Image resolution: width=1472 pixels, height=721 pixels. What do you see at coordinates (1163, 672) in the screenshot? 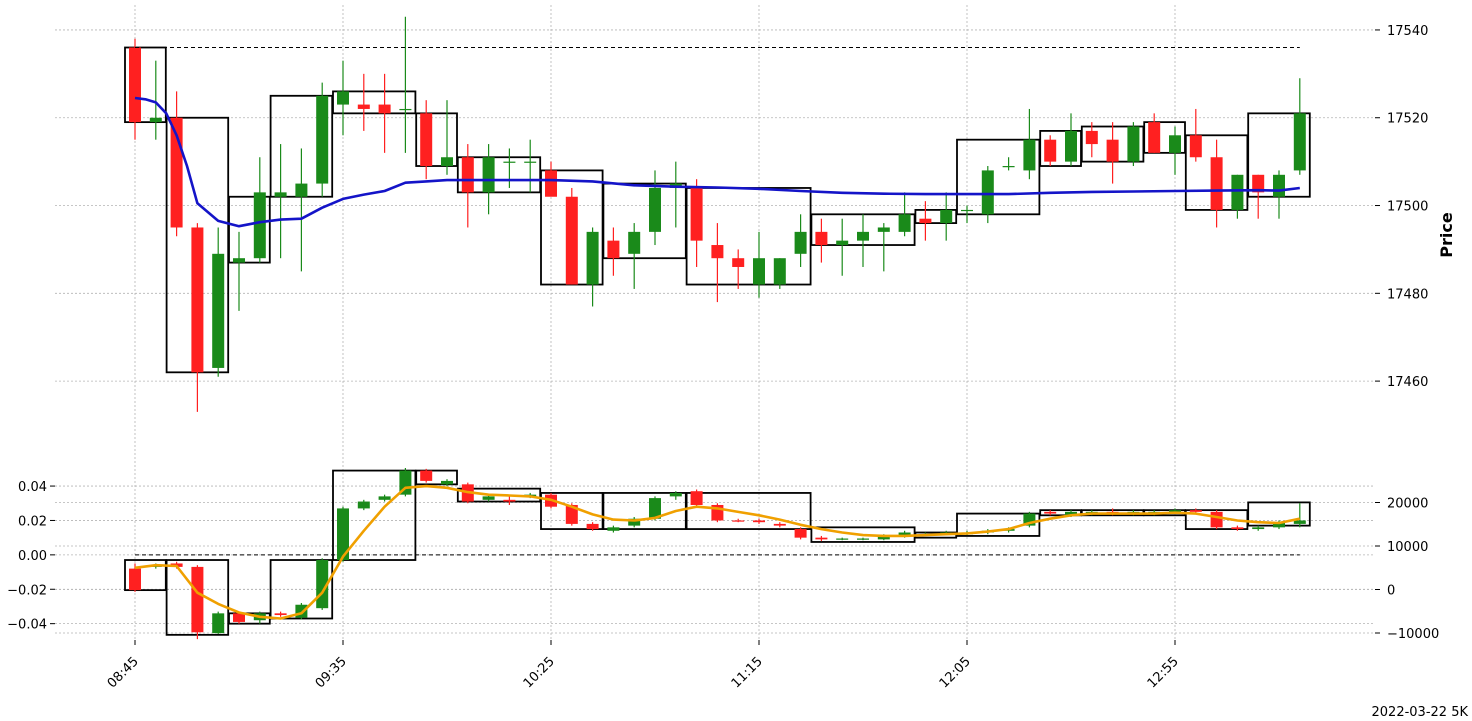
I see `x-tick-label: 12:55` at bounding box center [1163, 672].